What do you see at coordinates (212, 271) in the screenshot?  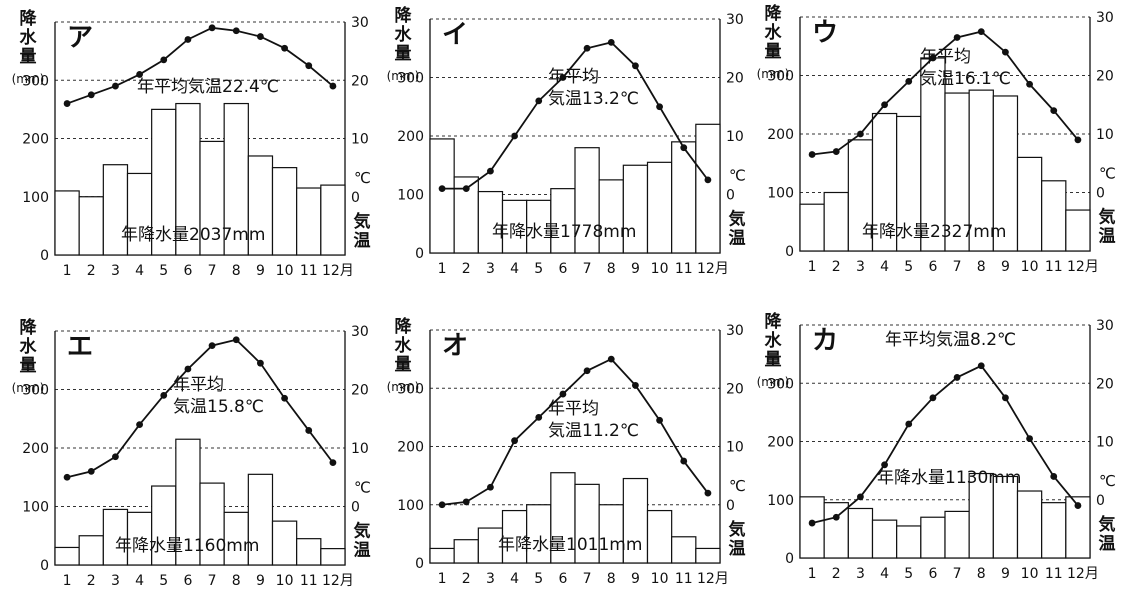 I see `month-label: 7` at bounding box center [212, 271].